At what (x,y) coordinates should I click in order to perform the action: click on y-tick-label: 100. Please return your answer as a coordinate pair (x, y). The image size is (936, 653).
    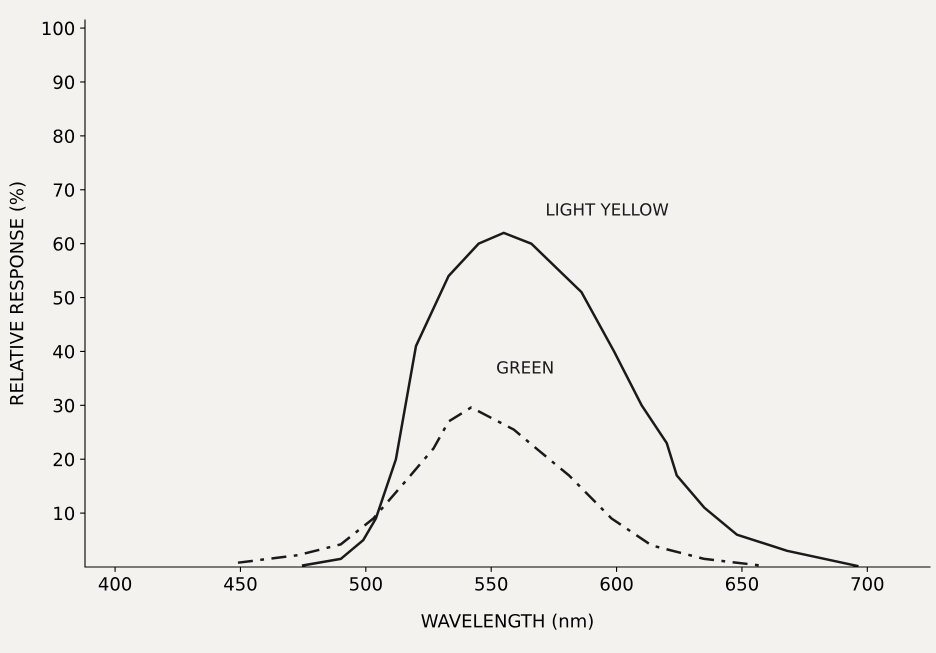
    Looking at the image, I should click on (58, 29).